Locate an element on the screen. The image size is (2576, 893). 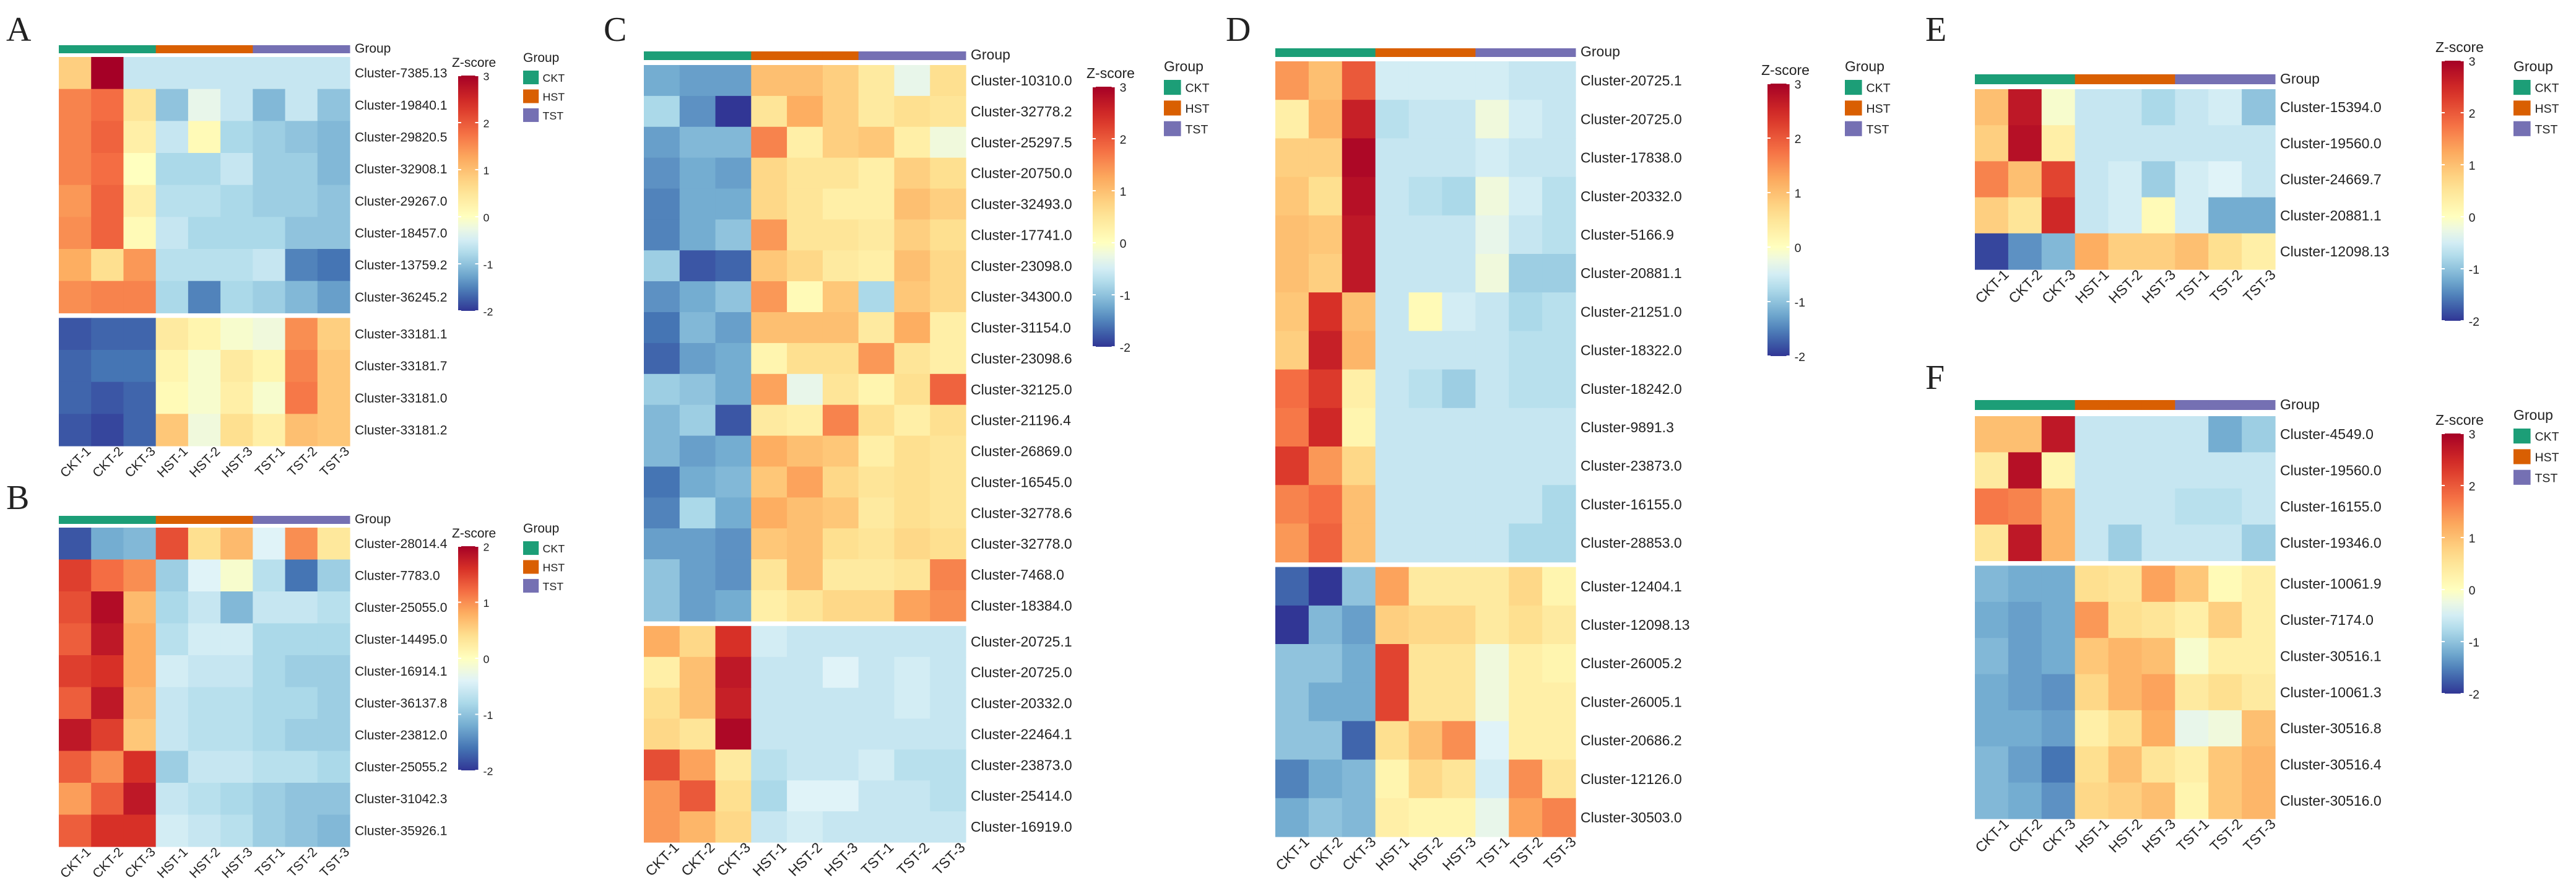
group-legend-title: Group is located at coordinates (1183, 66).